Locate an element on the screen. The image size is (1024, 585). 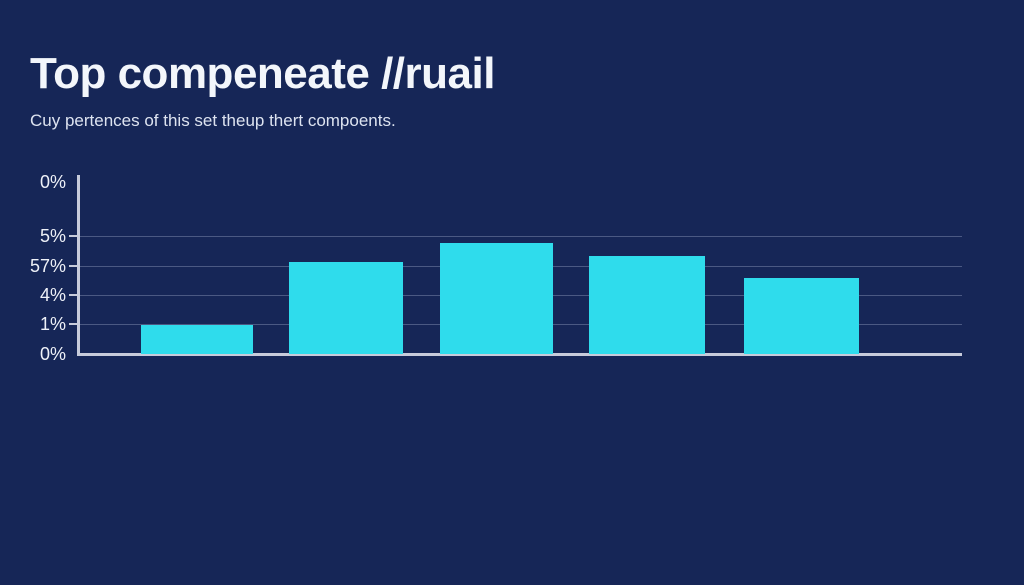
y-axis-tick-label: 4% is located at coordinates (52, 294).